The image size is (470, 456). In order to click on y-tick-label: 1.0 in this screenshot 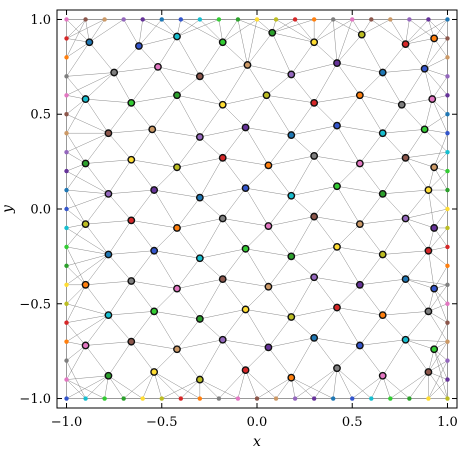, I will do `click(40, 20)`.